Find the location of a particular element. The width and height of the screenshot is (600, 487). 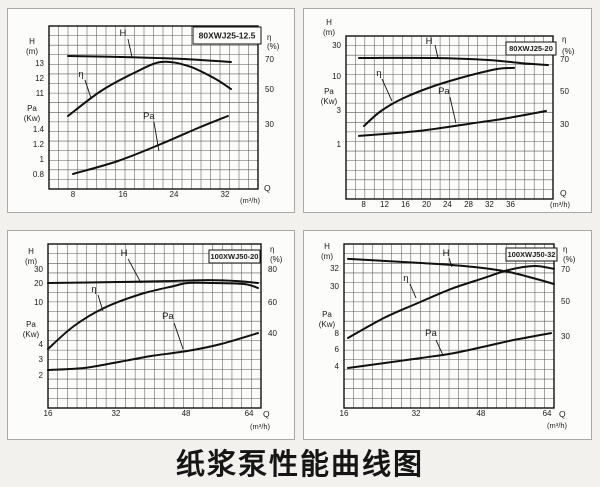

left-tick-label: 2 is located at coordinates (41, 375).